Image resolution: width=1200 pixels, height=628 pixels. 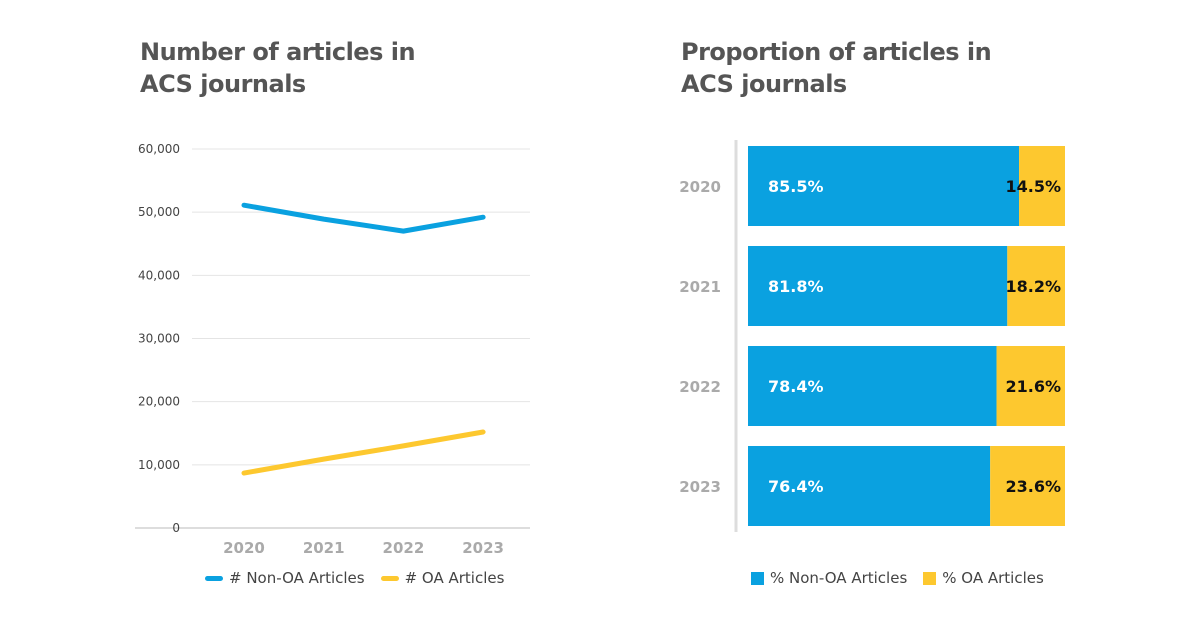 I want to click on y-tick-label: 10,000, so click(x=159, y=465).